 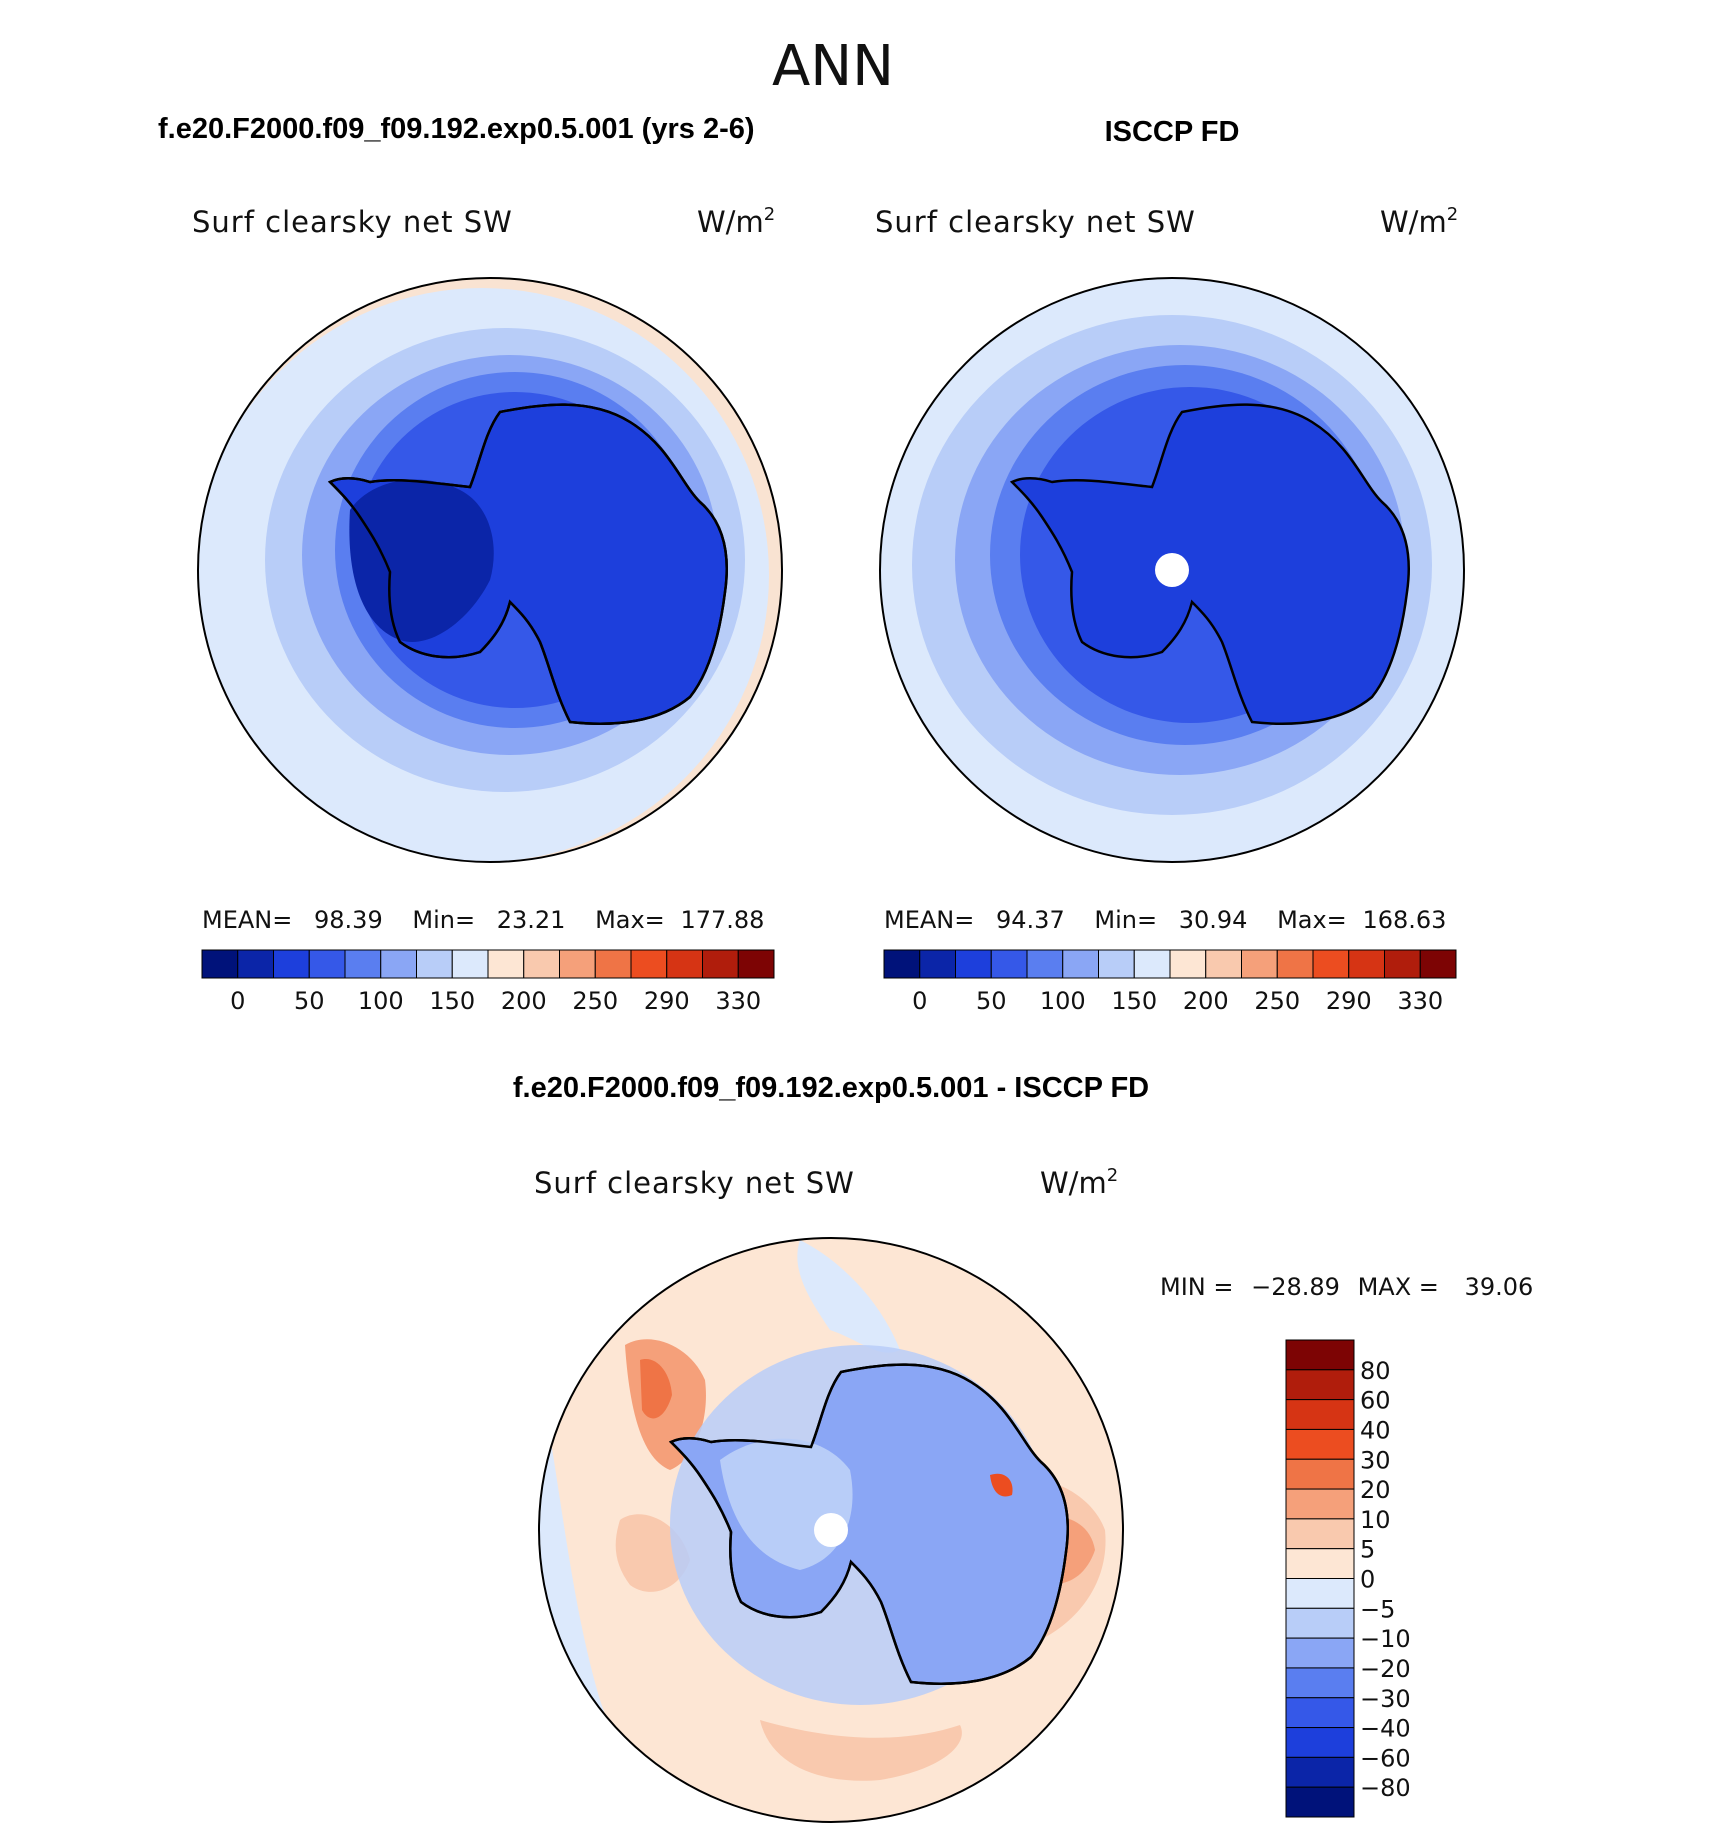 I want to click on diff-colorbar-tick-label: 10, so click(x=1375, y=1520).